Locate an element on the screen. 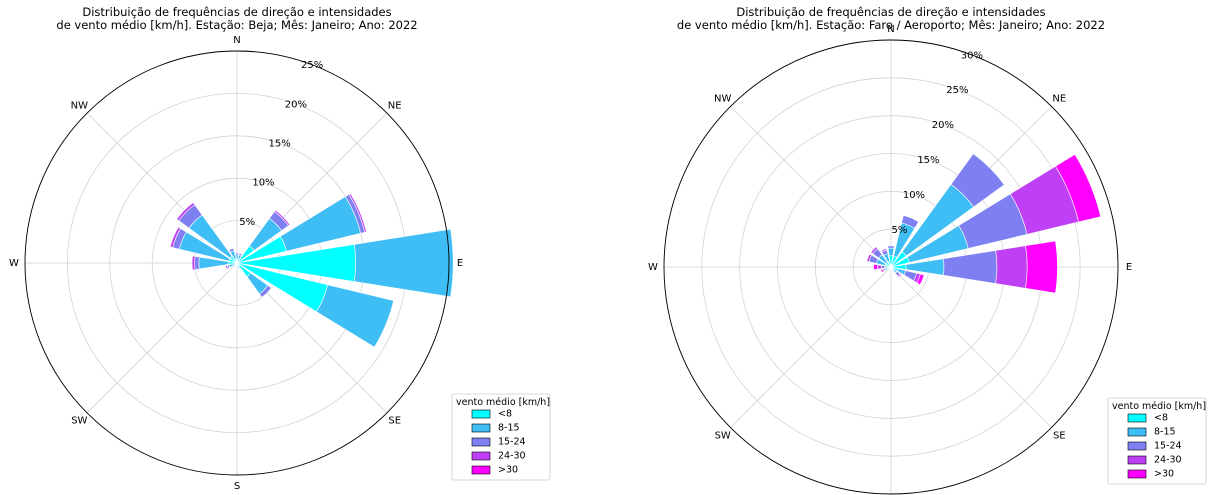 The image size is (1216, 495). direction-label-S: S is located at coordinates (237, 486).